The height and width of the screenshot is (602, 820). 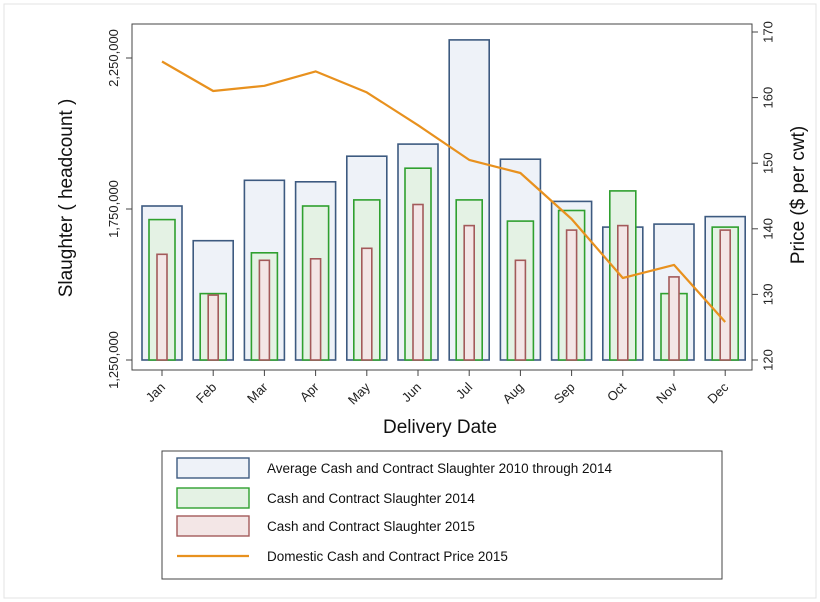 What do you see at coordinates (213, 468) in the screenshot?
I see `legend-swatch-avg-bar` at bounding box center [213, 468].